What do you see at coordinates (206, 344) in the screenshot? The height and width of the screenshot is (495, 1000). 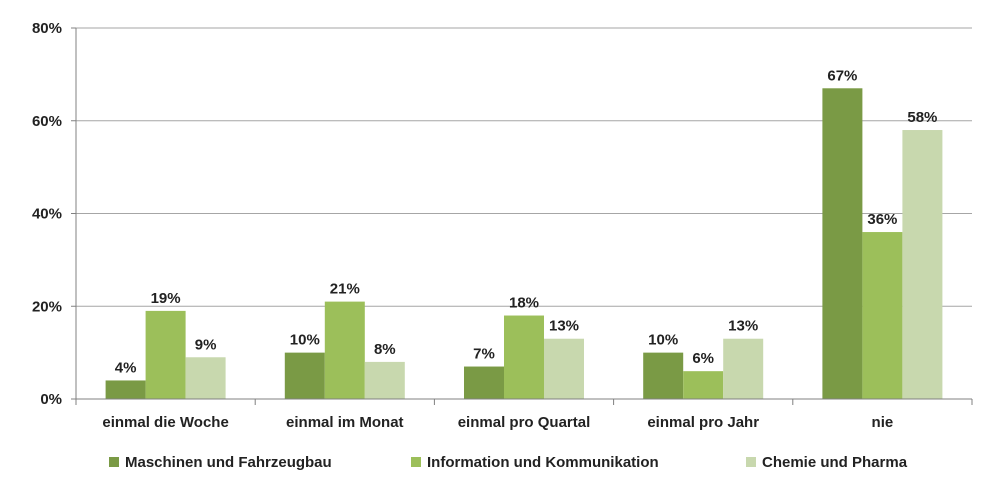 I see `data-label: 9%` at bounding box center [206, 344].